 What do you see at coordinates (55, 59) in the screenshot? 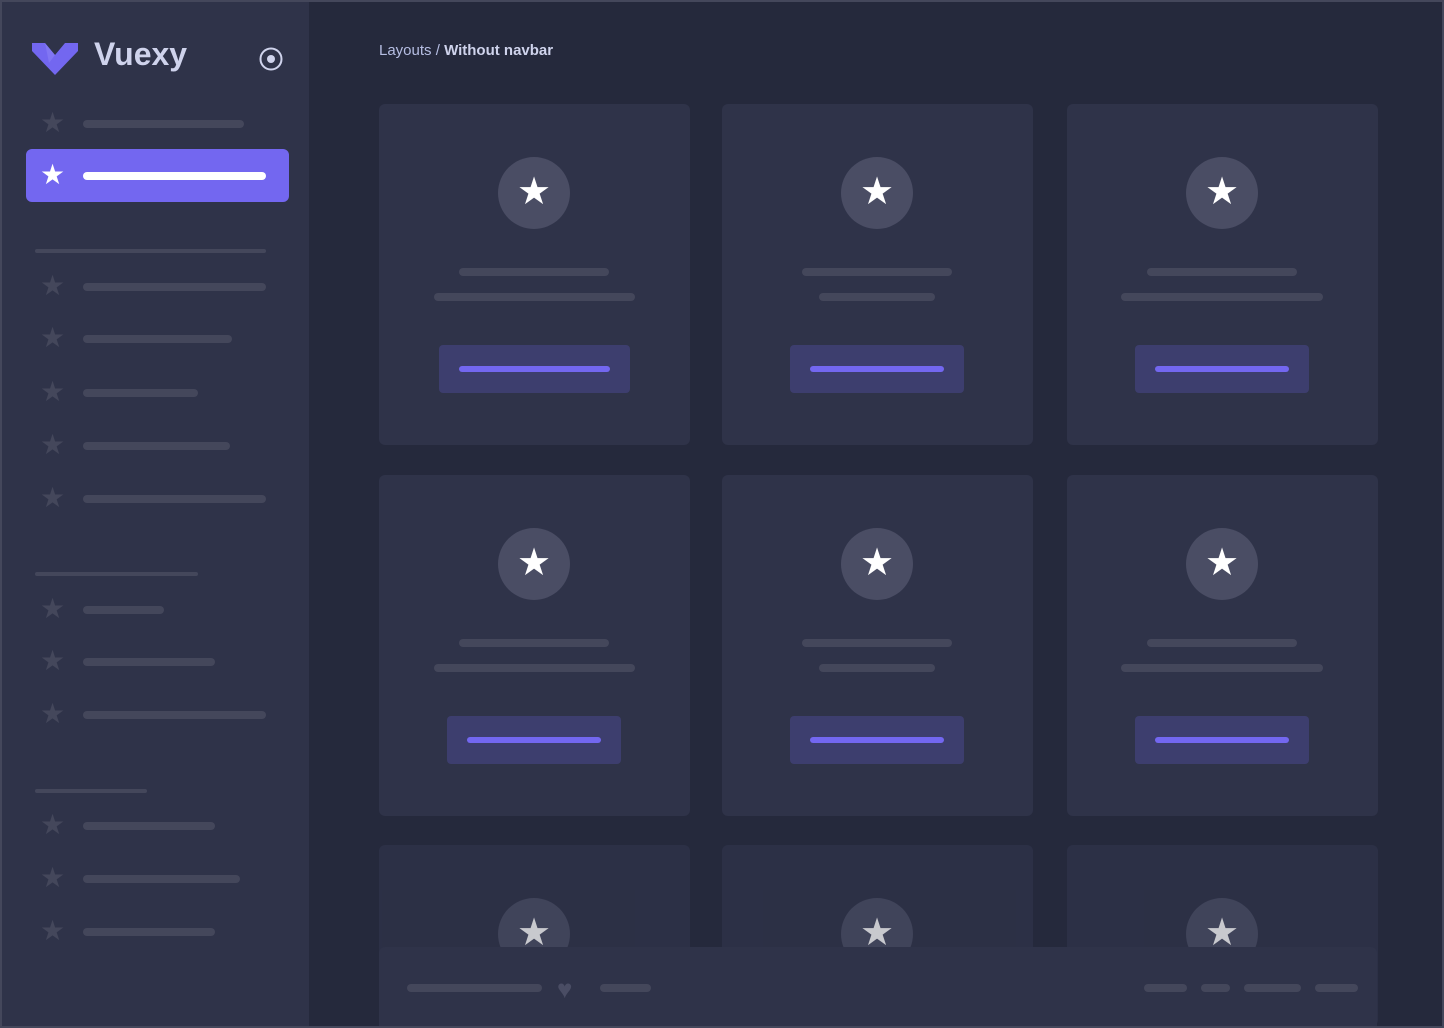
I see `vuexy-logo-icon` at bounding box center [55, 59].